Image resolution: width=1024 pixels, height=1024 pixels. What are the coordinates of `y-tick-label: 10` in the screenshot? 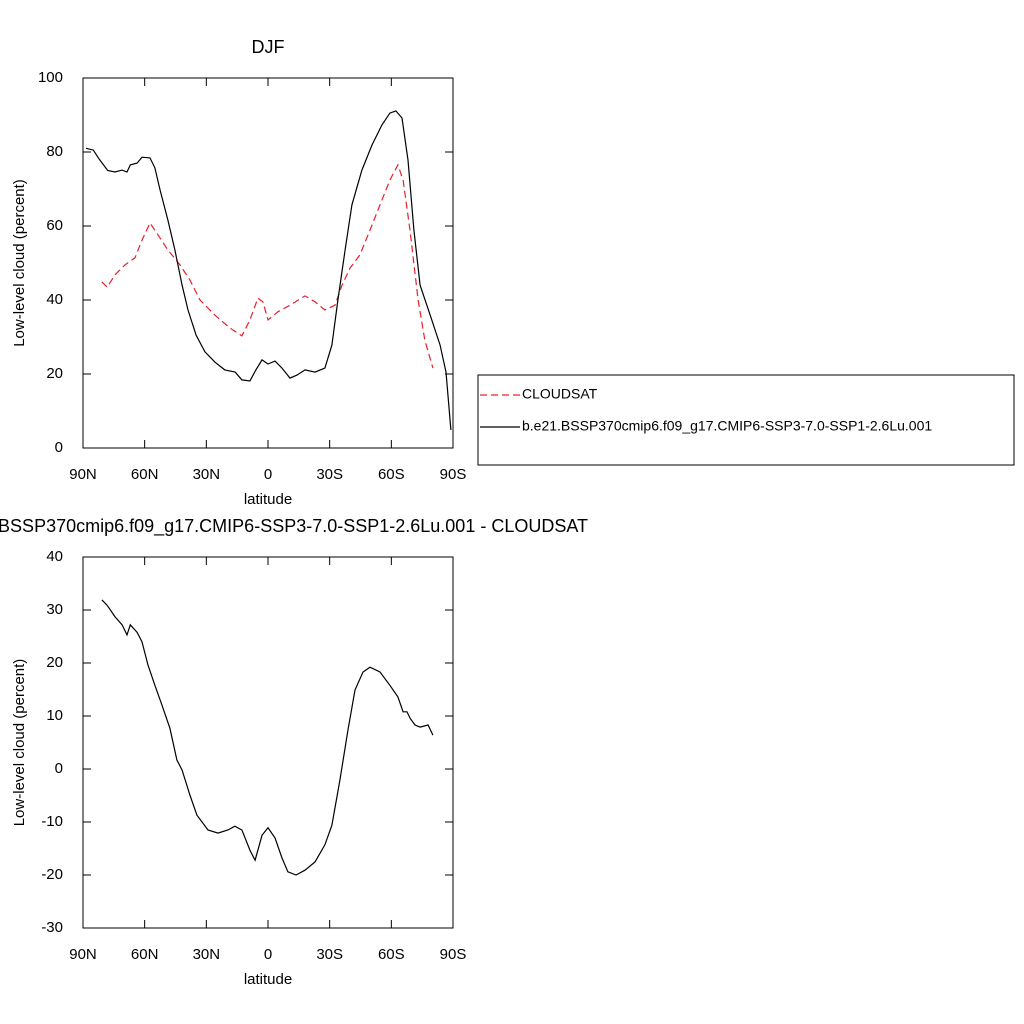 It's located at (54, 715).